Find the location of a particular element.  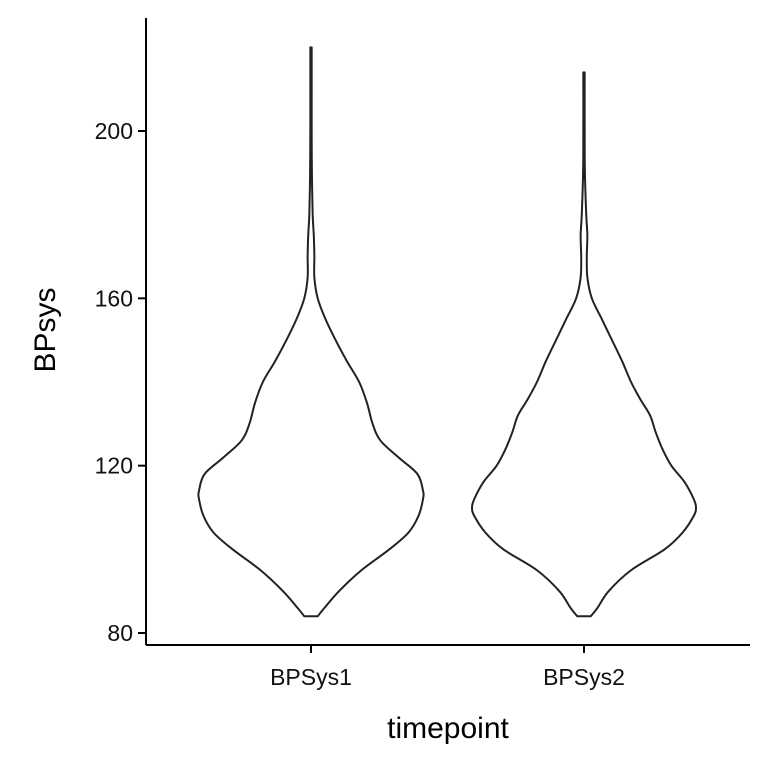

y-ticks: 80 120 160 200 is located at coordinates (120, 382).